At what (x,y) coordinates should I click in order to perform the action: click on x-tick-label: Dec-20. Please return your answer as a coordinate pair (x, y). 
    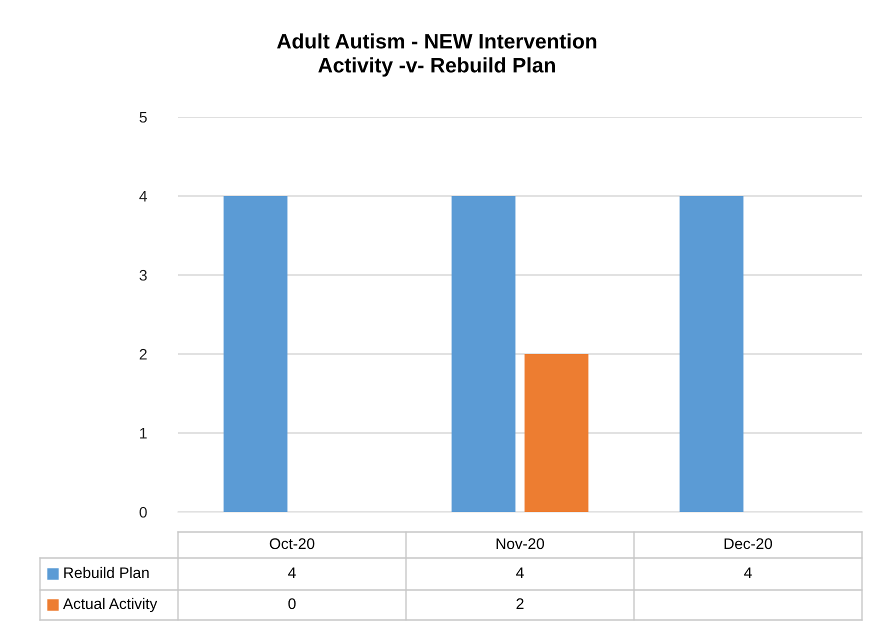
    Looking at the image, I should click on (748, 544).